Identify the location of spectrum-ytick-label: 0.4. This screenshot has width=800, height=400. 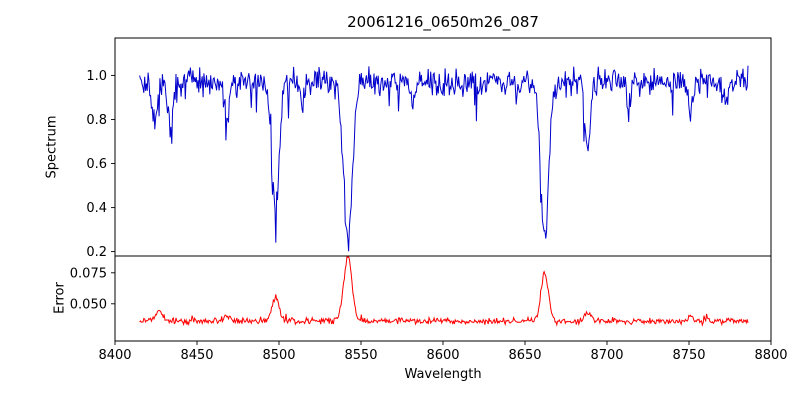
(96, 208).